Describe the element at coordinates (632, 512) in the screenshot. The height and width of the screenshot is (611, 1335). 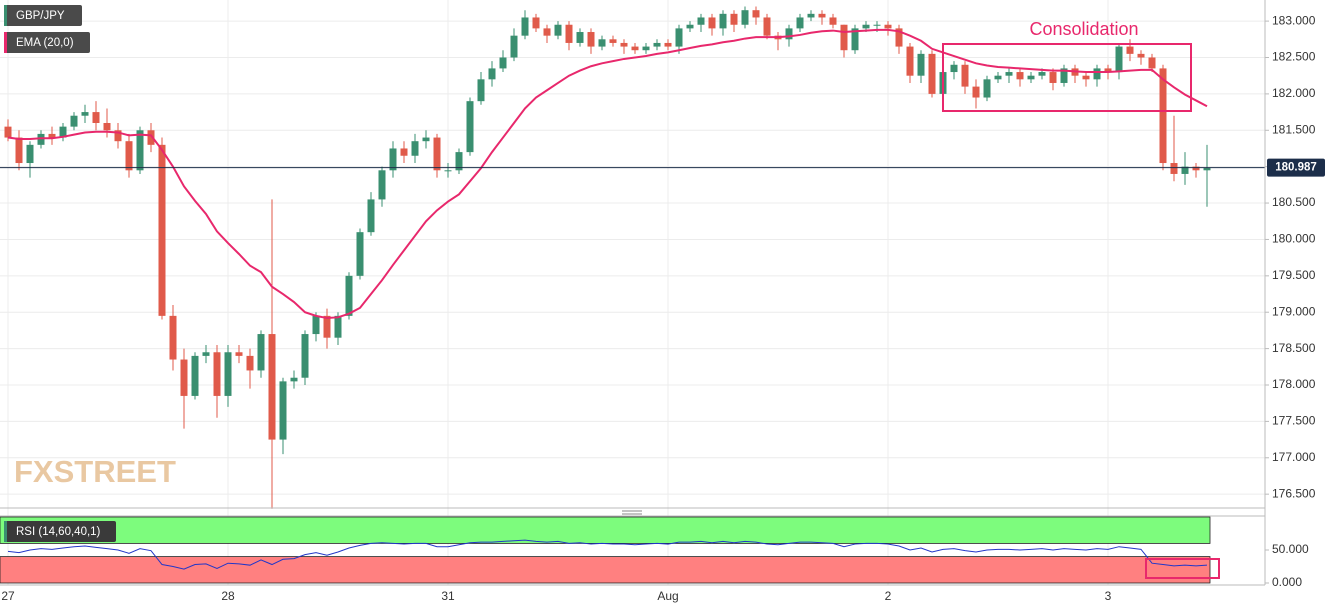
I see `resize-handle` at that location.